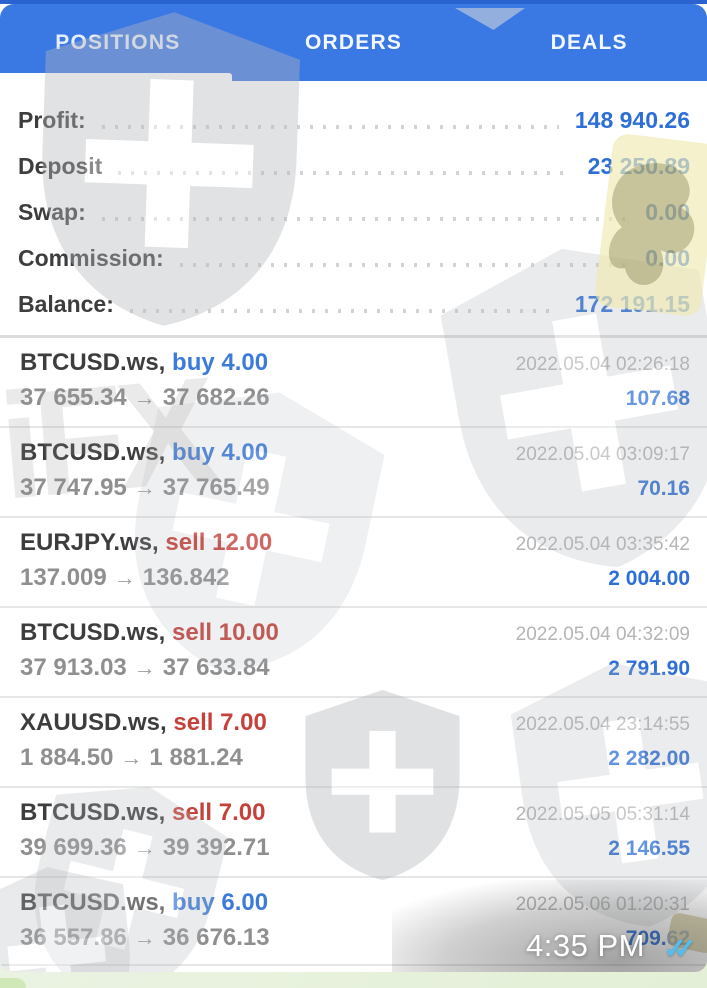 Image resolution: width=707 pixels, height=988 pixels. What do you see at coordinates (220, 902) in the screenshot?
I see `trade-side: buy 6.00` at bounding box center [220, 902].